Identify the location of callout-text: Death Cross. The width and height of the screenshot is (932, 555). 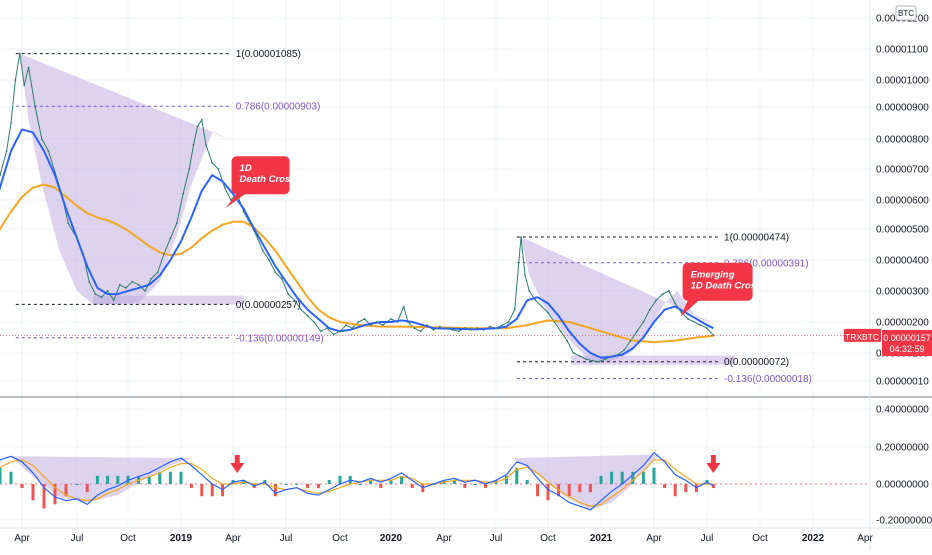
(268, 179).